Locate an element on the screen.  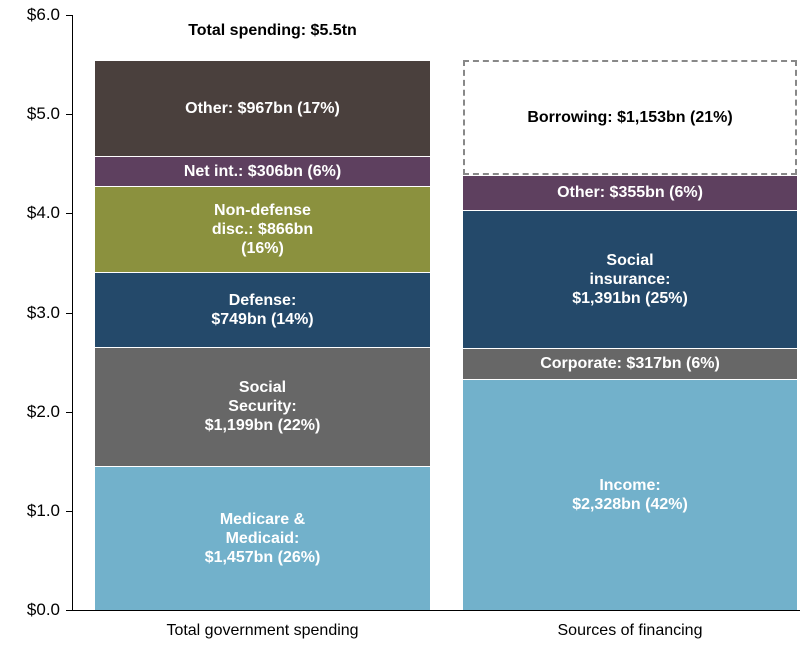
bar-segment: Non-defense disc.: $866bn (16%) is located at coordinates (262, 229).